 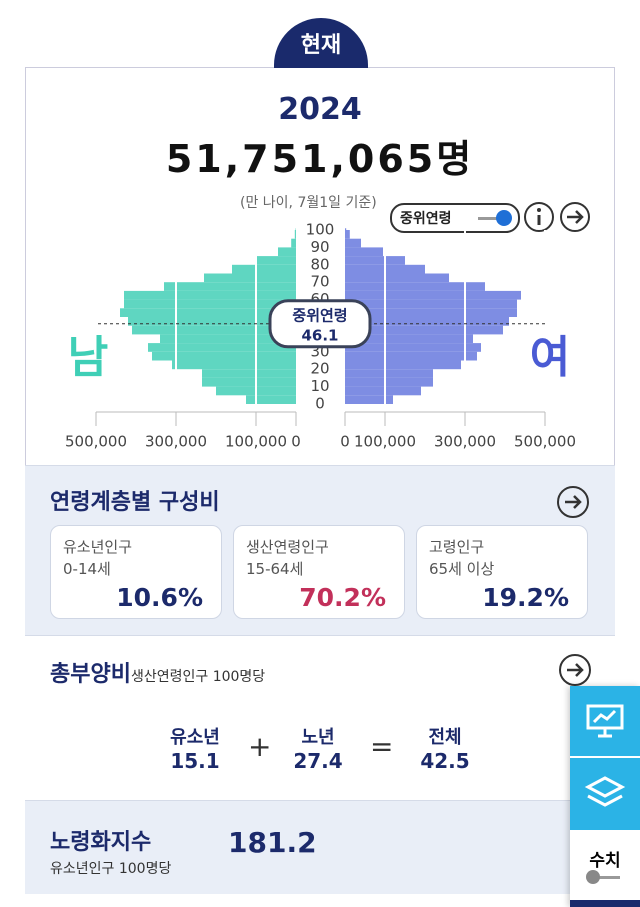 What do you see at coordinates (159, 597) in the screenshot?
I see `card-value: 10.6%` at bounding box center [159, 597].